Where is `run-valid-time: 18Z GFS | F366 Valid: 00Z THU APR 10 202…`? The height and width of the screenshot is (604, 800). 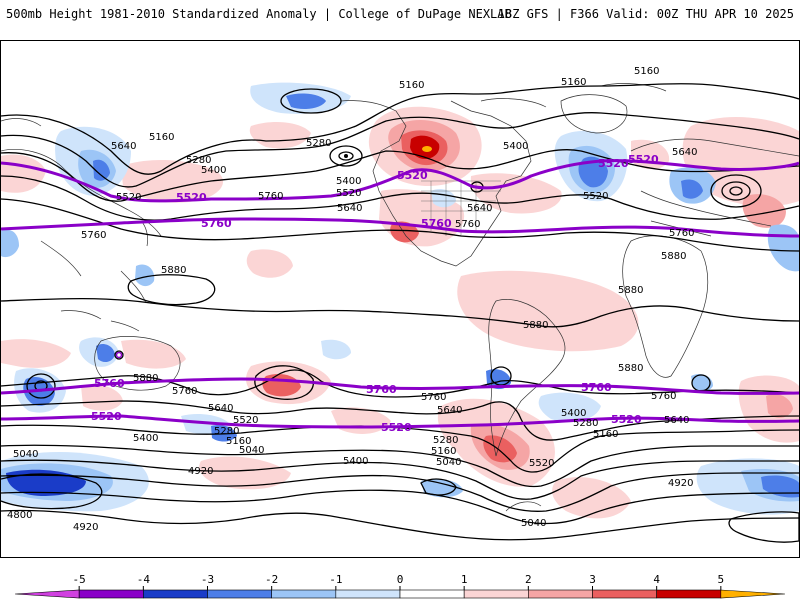
run-valid-time: 18Z GFS | F366 Valid: 00Z THU APR 10 202… is located at coordinates (645, 14).